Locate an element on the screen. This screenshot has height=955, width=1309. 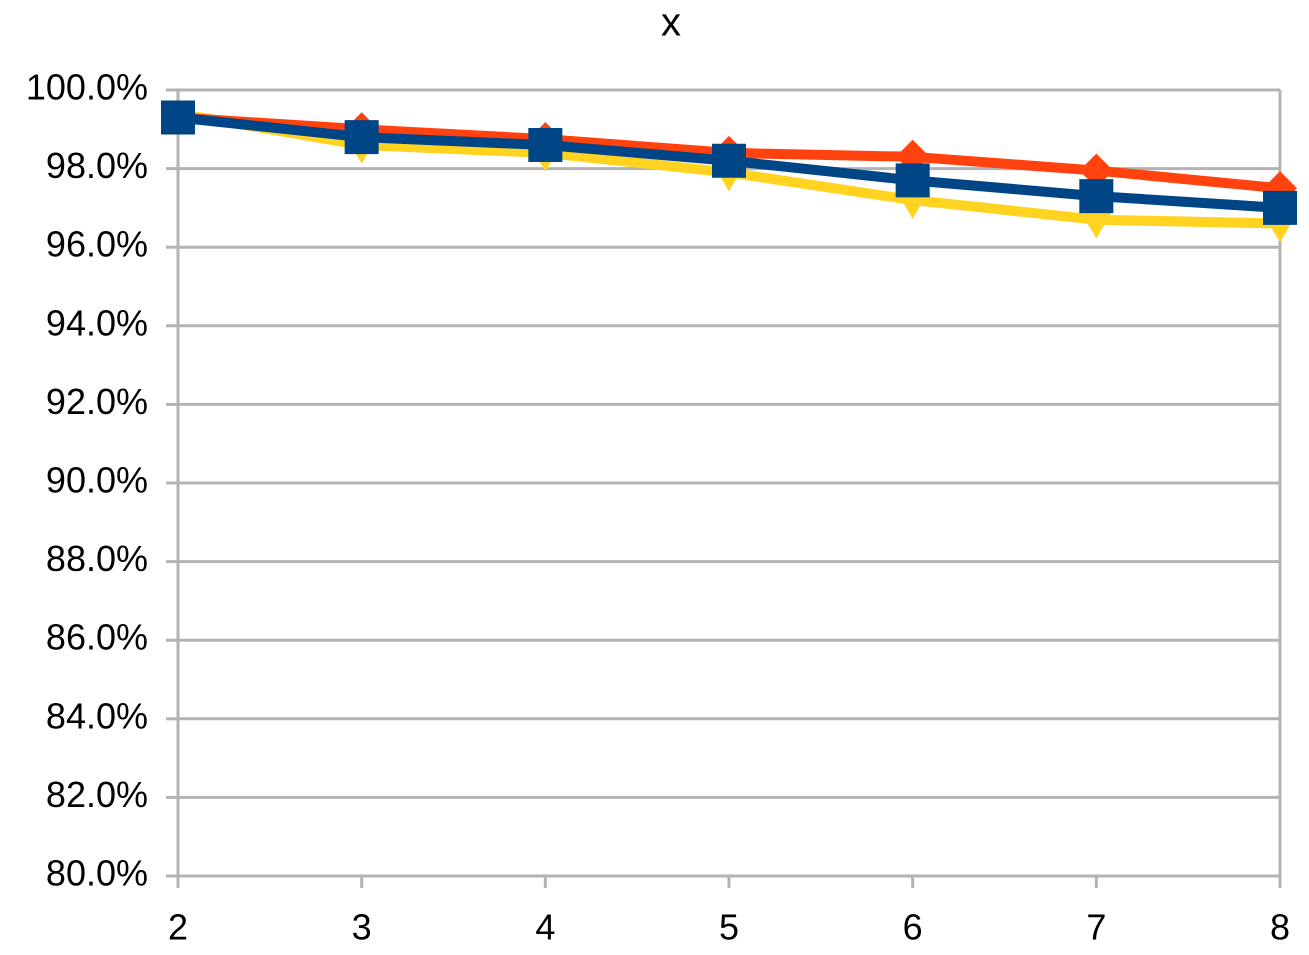
chart-title: x is located at coordinates (671, 23).